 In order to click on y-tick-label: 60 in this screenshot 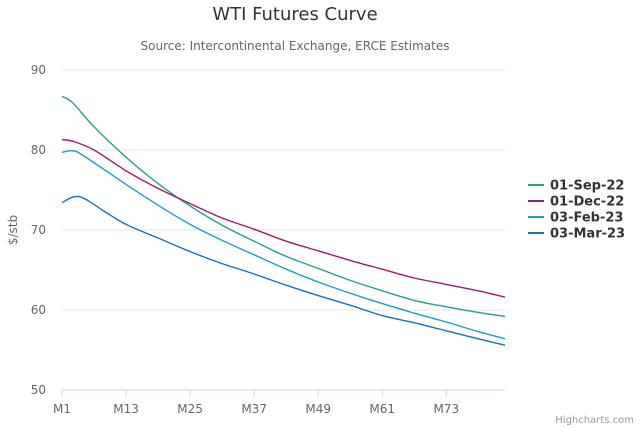, I will do `click(38, 310)`.